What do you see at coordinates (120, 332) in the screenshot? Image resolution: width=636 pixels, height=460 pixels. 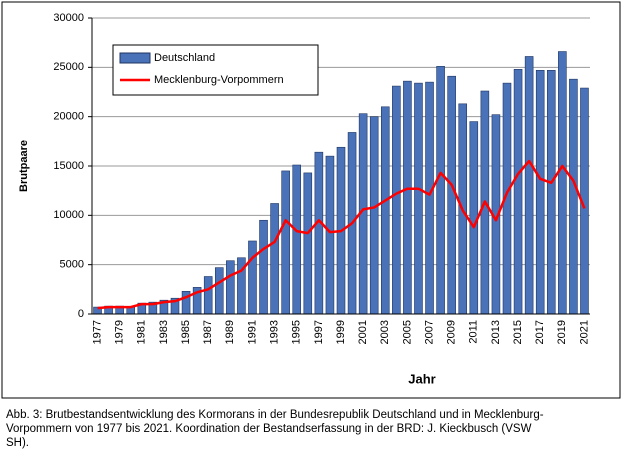 I see `x-tick-label: 1979` at bounding box center [120, 332].